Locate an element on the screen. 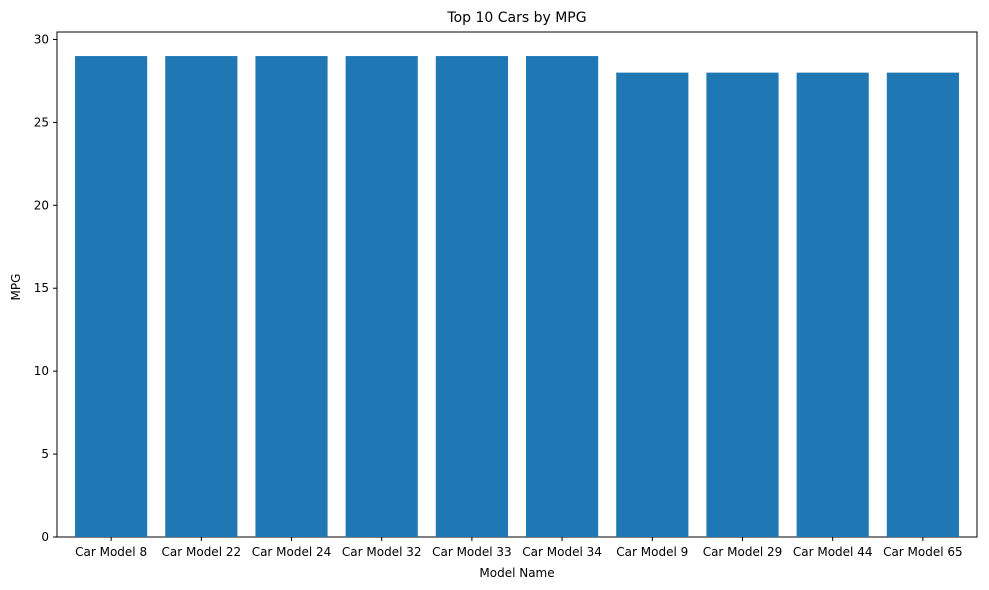 This screenshot has height=590, width=989. y-tick-label: 30 is located at coordinates (41, 39).